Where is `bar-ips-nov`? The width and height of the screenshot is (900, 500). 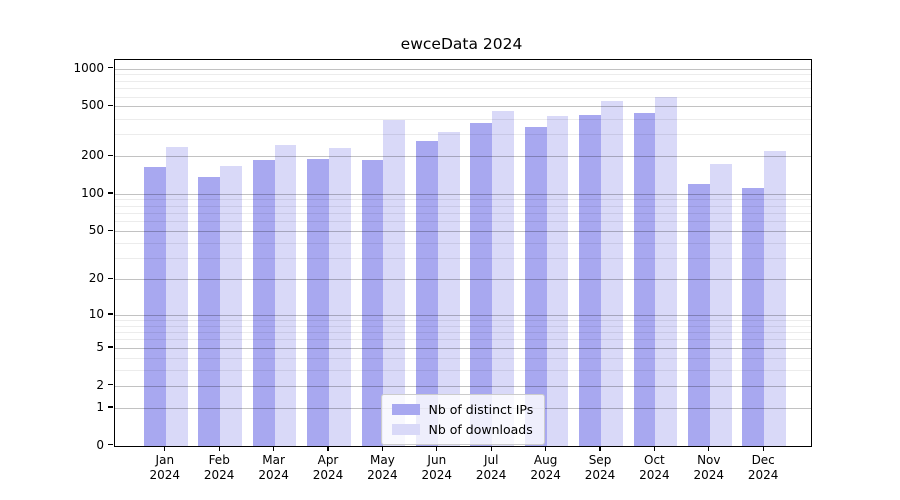 bar-ips-nov is located at coordinates (699, 314).